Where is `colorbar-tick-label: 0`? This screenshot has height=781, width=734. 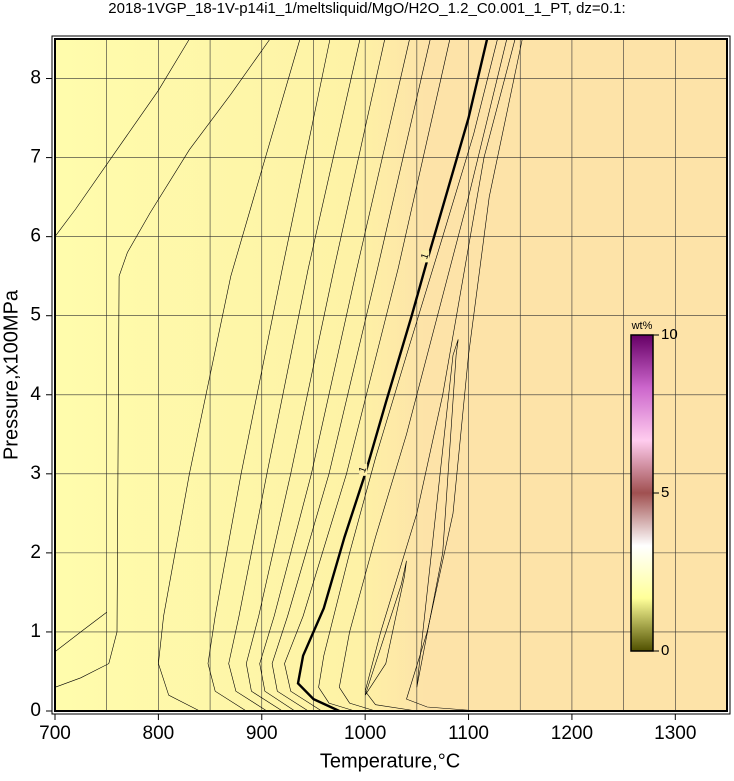
colorbar-tick-label: 0 is located at coordinates (665, 650).